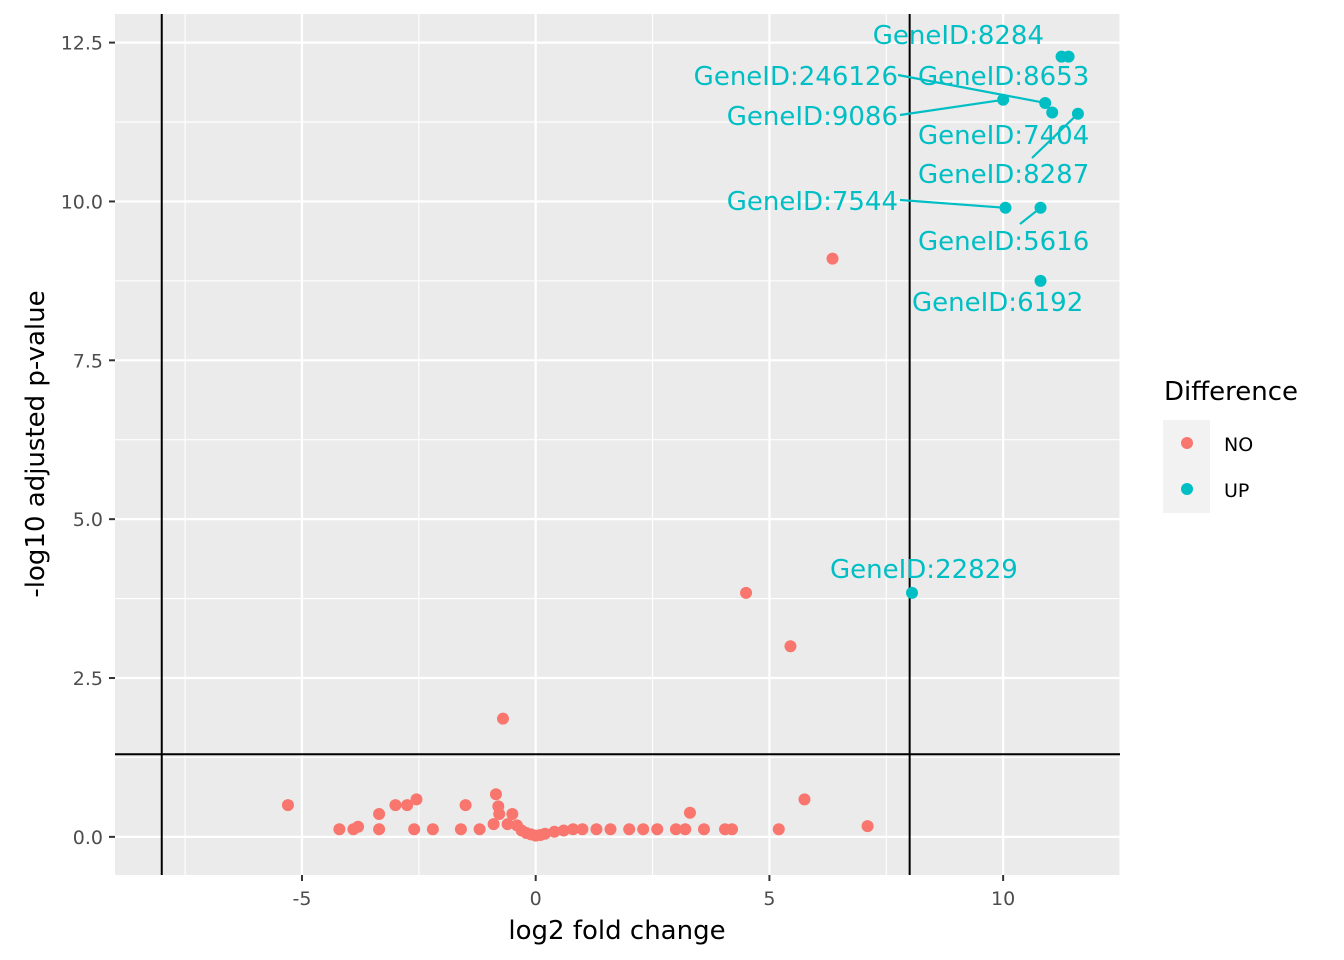 The height and width of the screenshot is (960, 1344). I want to click on legend-key-up, so click(1187, 489).